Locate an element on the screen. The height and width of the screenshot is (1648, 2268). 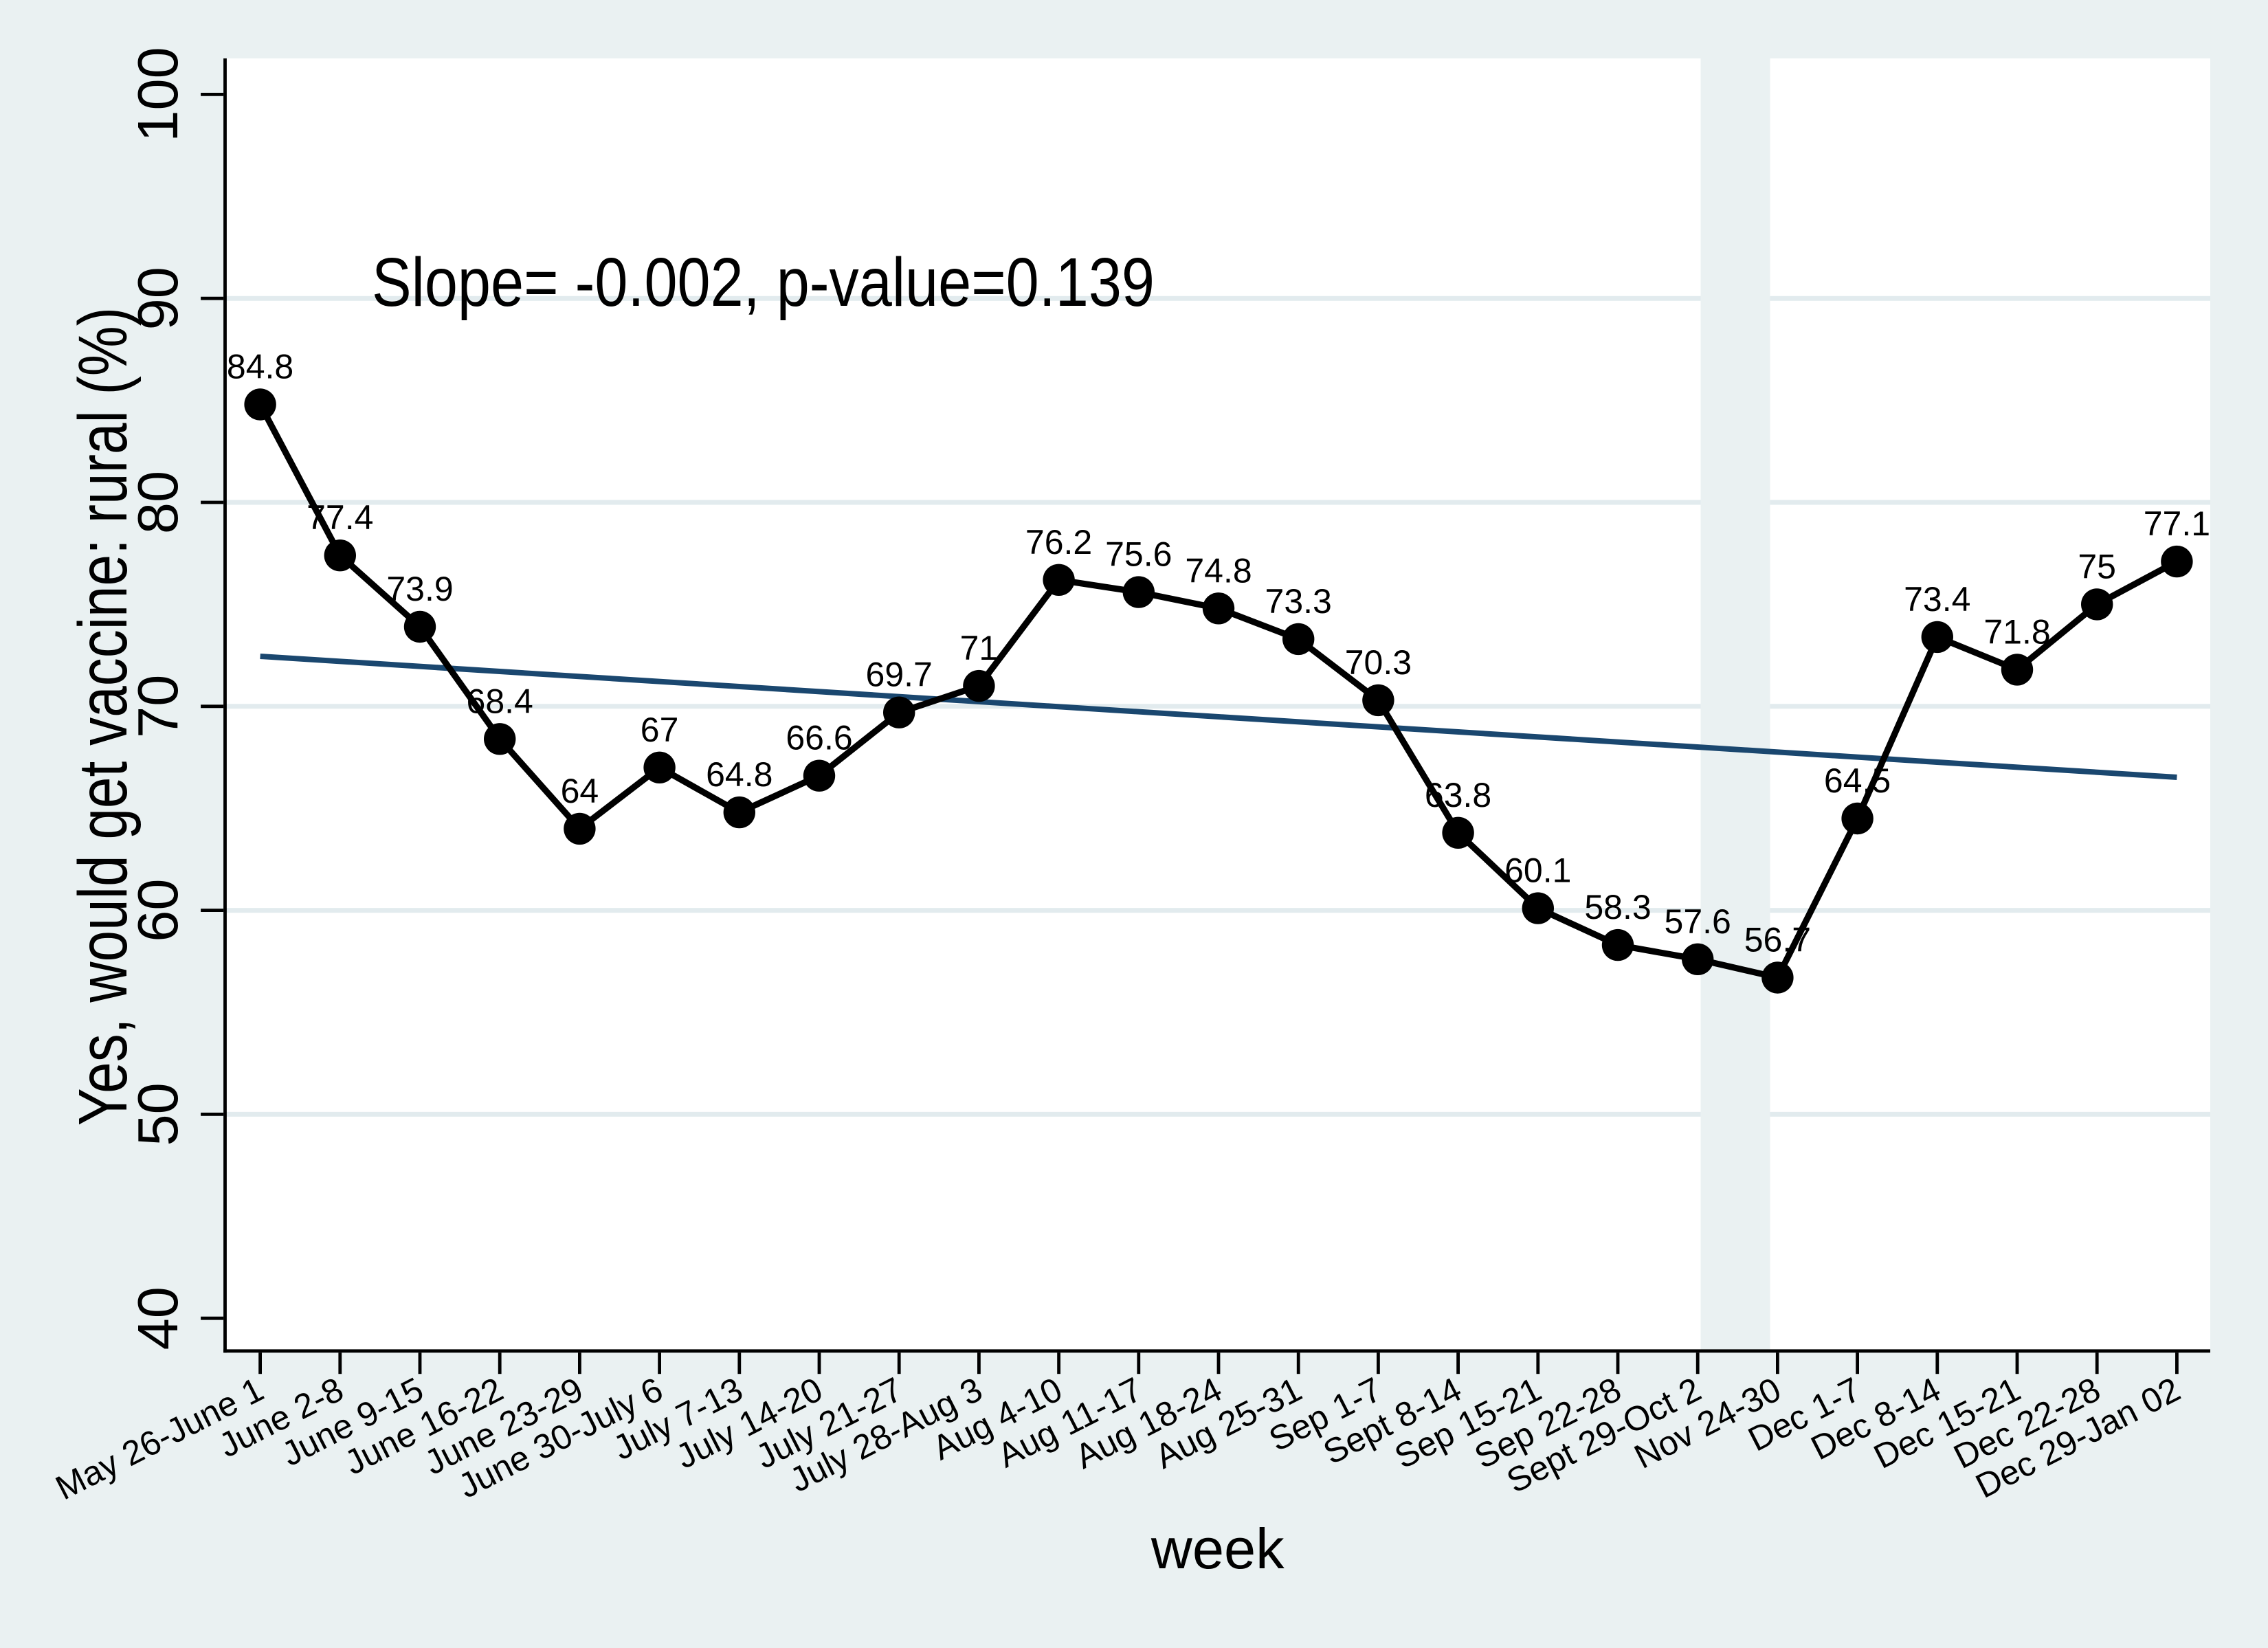
svg-text: 71 is located at coordinates (979, 648).